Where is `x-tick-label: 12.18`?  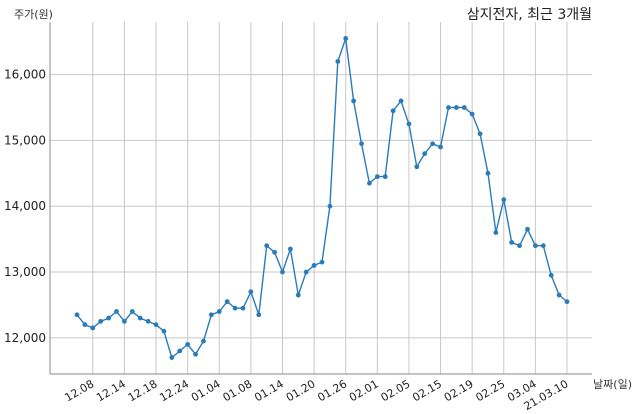 x-tick-label: 12.18 is located at coordinates (143, 390).